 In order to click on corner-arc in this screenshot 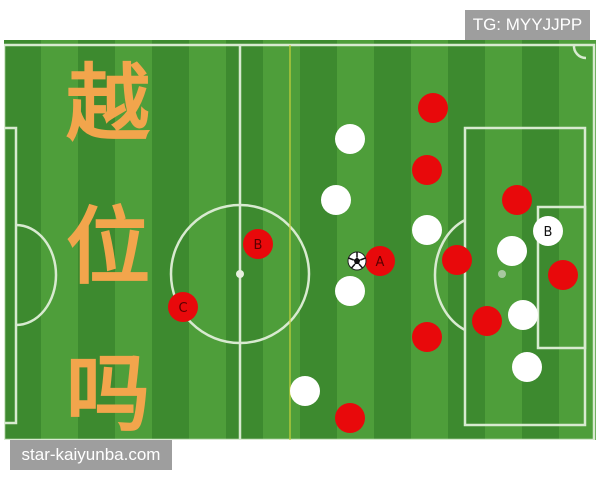, I will do `click(579, 52)`.